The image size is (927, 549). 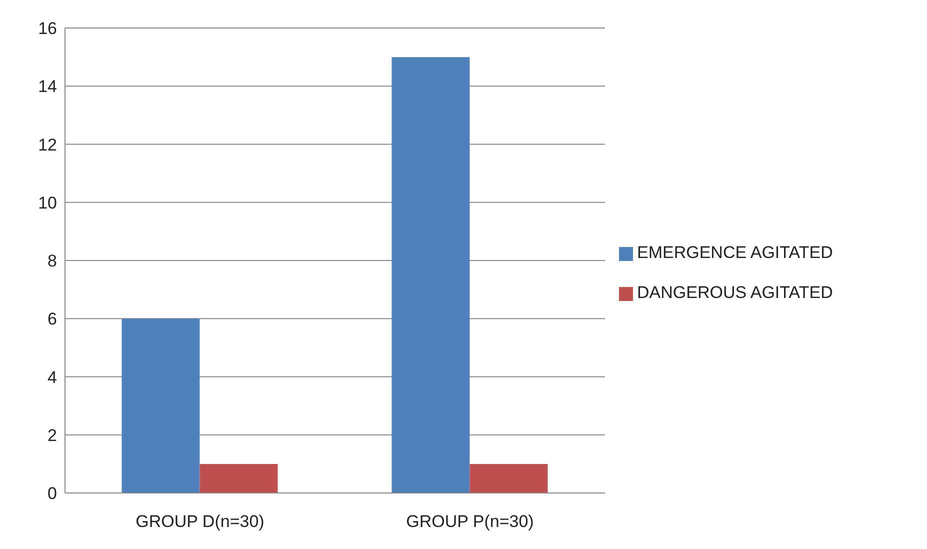 What do you see at coordinates (52, 435) in the screenshot?
I see `y-tick-label: 2` at bounding box center [52, 435].